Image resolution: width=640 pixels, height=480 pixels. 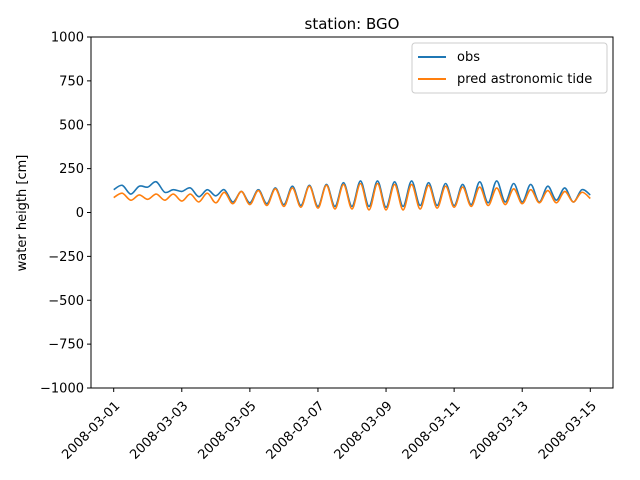 I want to click on x-tick-label: 2008-03-01, so click(x=91, y=431).